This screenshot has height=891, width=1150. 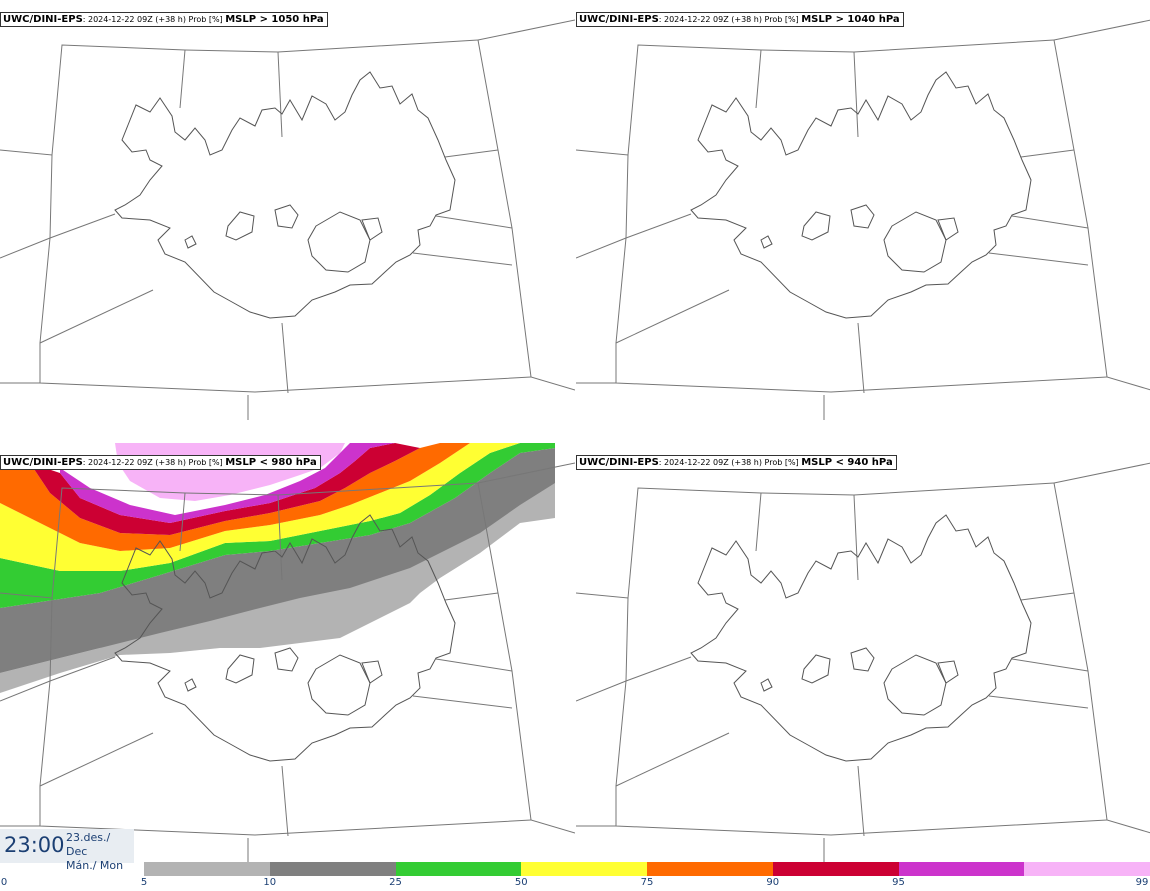 What do you see at coordinates (270, 882) in the screenshot?
I see `colorbar-label: 10` at bounding box center [270, 882].